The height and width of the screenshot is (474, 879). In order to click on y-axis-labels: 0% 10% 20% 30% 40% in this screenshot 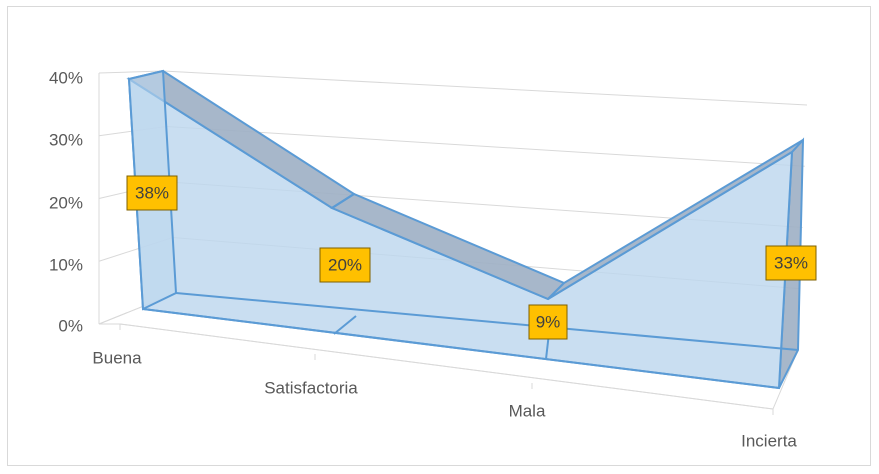, I will do `click(66, 201)`.